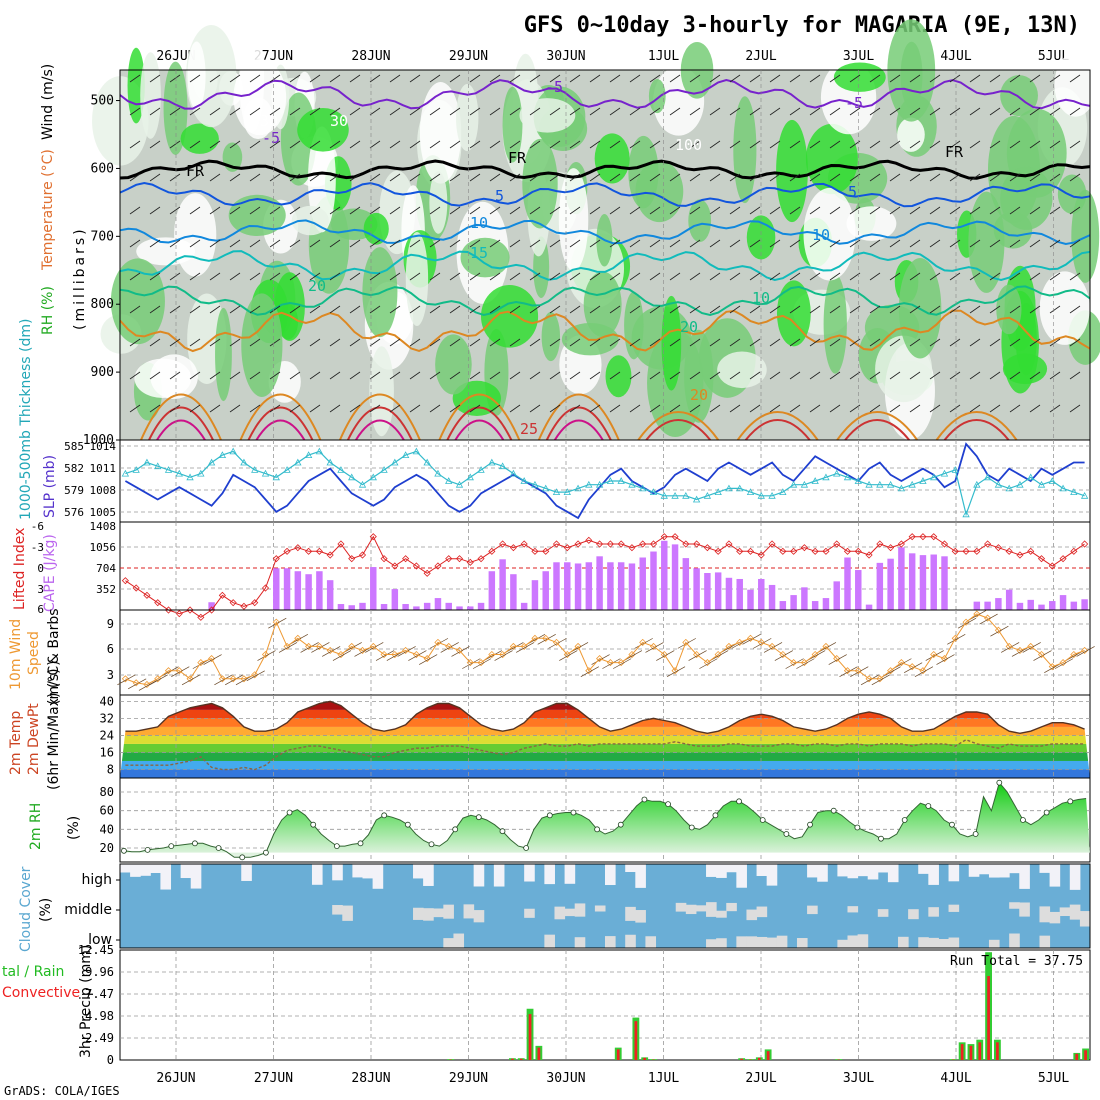 The image size is (1100, 1100). What do you see at coordinates (107, 718) in the screenshot?
I see `ytick-label: 32` at bounding box center [107, 718].